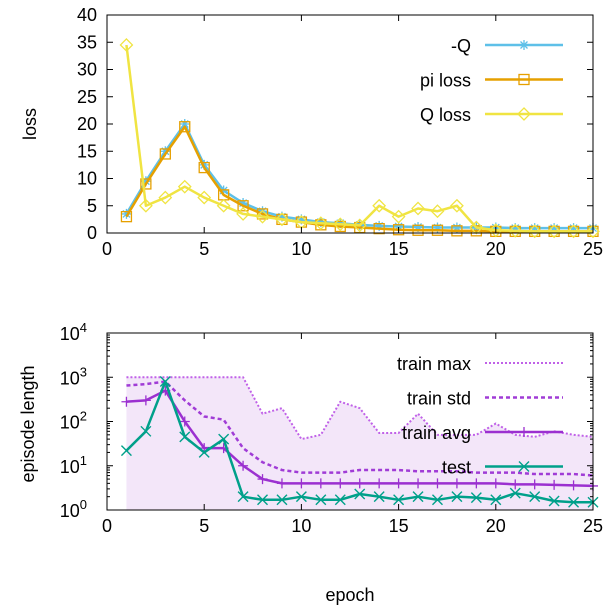  What do you see at coordinates (87, 42) in the screenshot?
I see `y-tick-label: 35` at bounding box center [87, 42].